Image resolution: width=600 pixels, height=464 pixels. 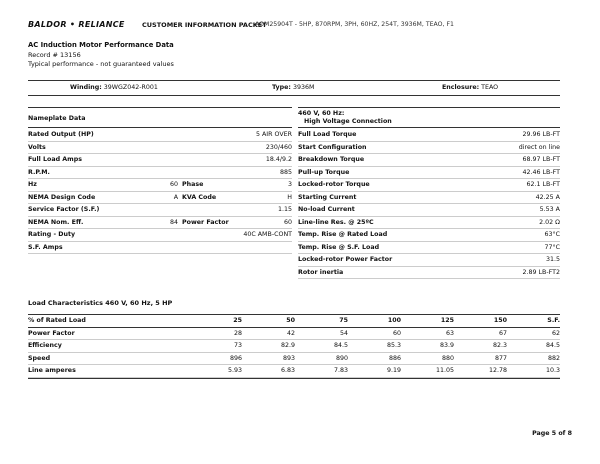 What do you see at coordinates (394, 321) in the screenshot?
I see `cell: 100` at bounding box center [394, 321].